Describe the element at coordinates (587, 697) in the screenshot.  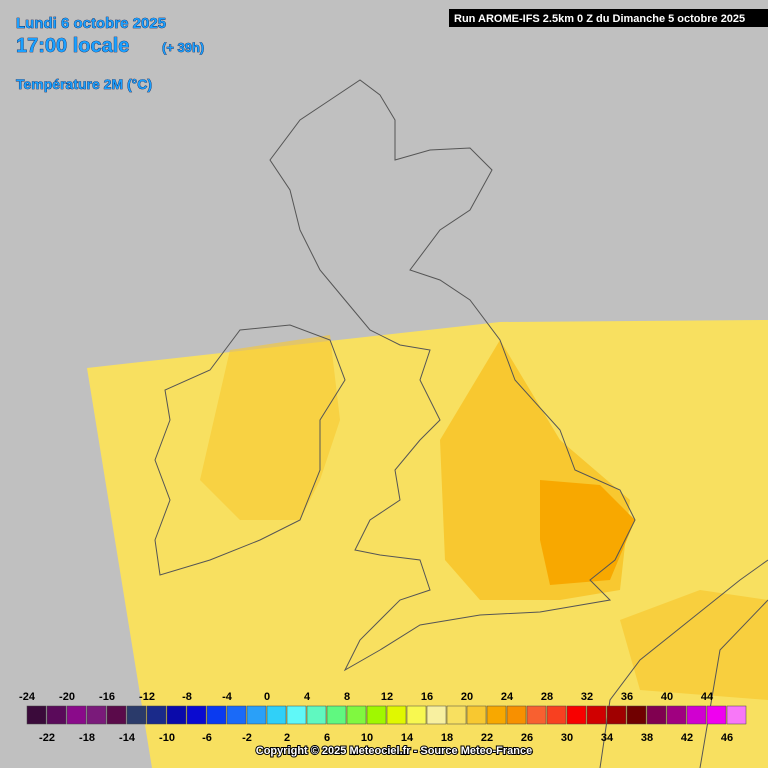
I see `legend-label: 32` at that location.